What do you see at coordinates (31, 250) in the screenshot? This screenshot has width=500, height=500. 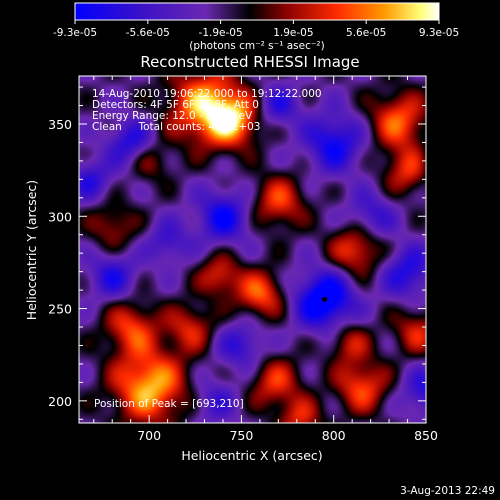 I see `y-axis-label: Heliocentric Y (arcsec)` at bounding box center [31, 250].